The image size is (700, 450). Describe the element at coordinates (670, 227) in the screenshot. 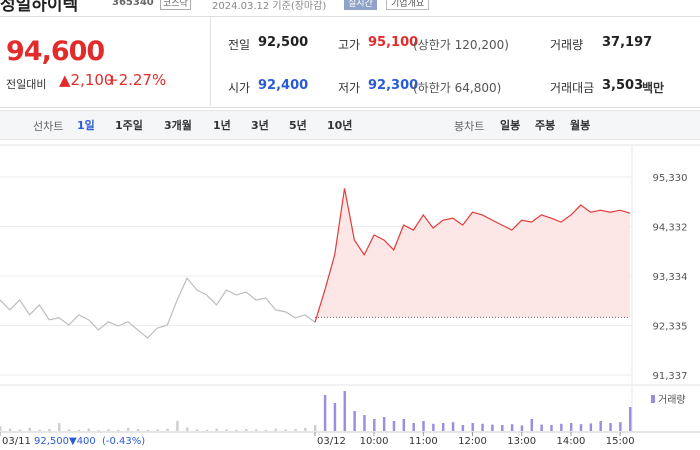

I see `y-tick-label: 94,332` at that location.